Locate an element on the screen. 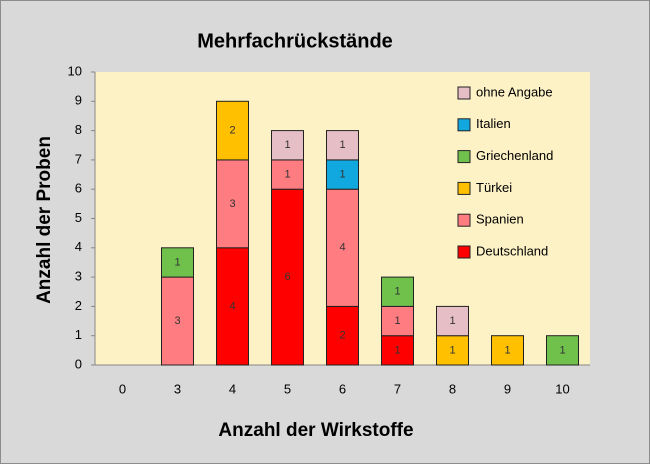 Image resolution: width=650 pixels, height=464 pixels. x-tick-label: 7 is located at coordinates (397, 388).